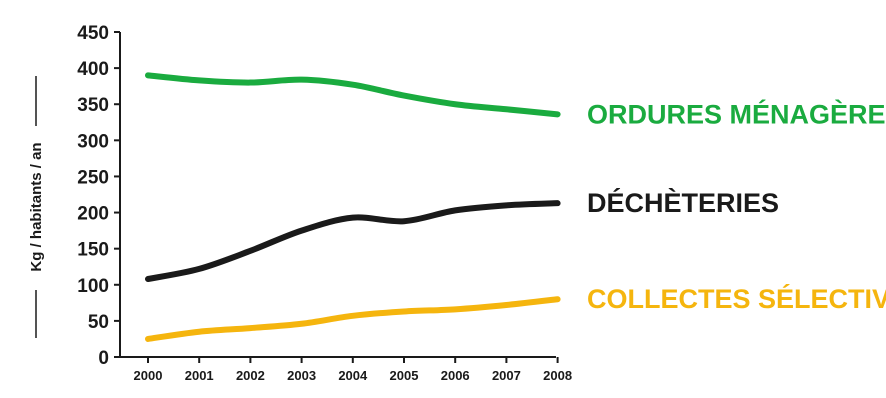  I want to click on y-tick-label: 50, so click(98, 322).